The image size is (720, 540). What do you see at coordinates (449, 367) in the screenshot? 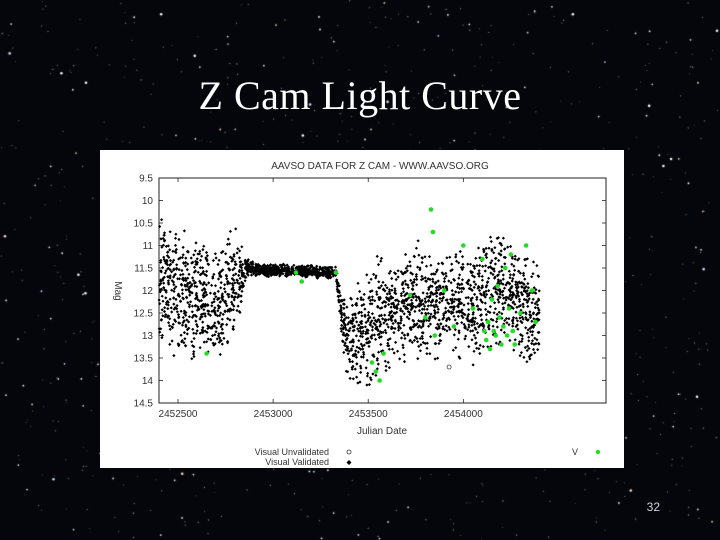
I see `visual-unvalidated-series` at bounding box center [449, 367].